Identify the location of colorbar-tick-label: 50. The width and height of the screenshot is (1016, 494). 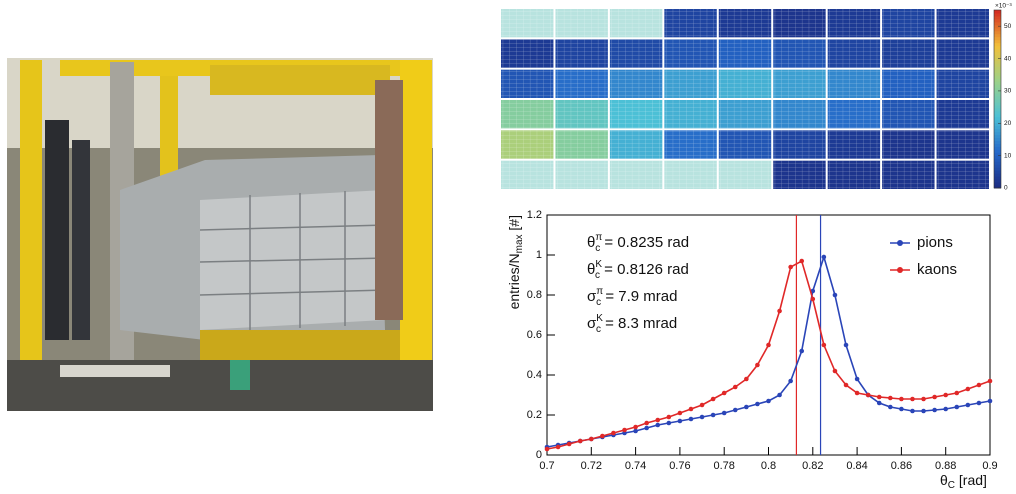
(1008, 26).